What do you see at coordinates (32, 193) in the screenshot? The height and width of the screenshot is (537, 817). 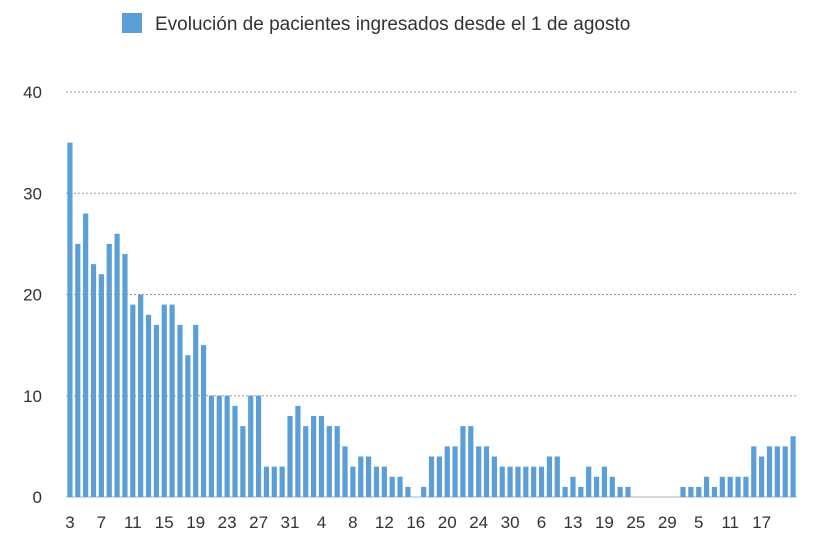 I see `y-tick-label: 30` at bounding box center [32, 193].